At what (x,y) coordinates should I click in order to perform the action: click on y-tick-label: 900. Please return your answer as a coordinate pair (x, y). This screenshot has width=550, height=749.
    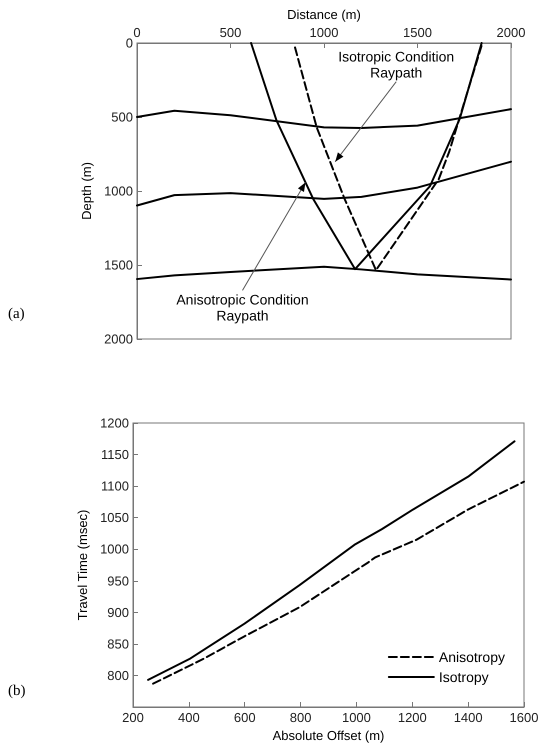
    Looking at the image, I should click on (118, 612).